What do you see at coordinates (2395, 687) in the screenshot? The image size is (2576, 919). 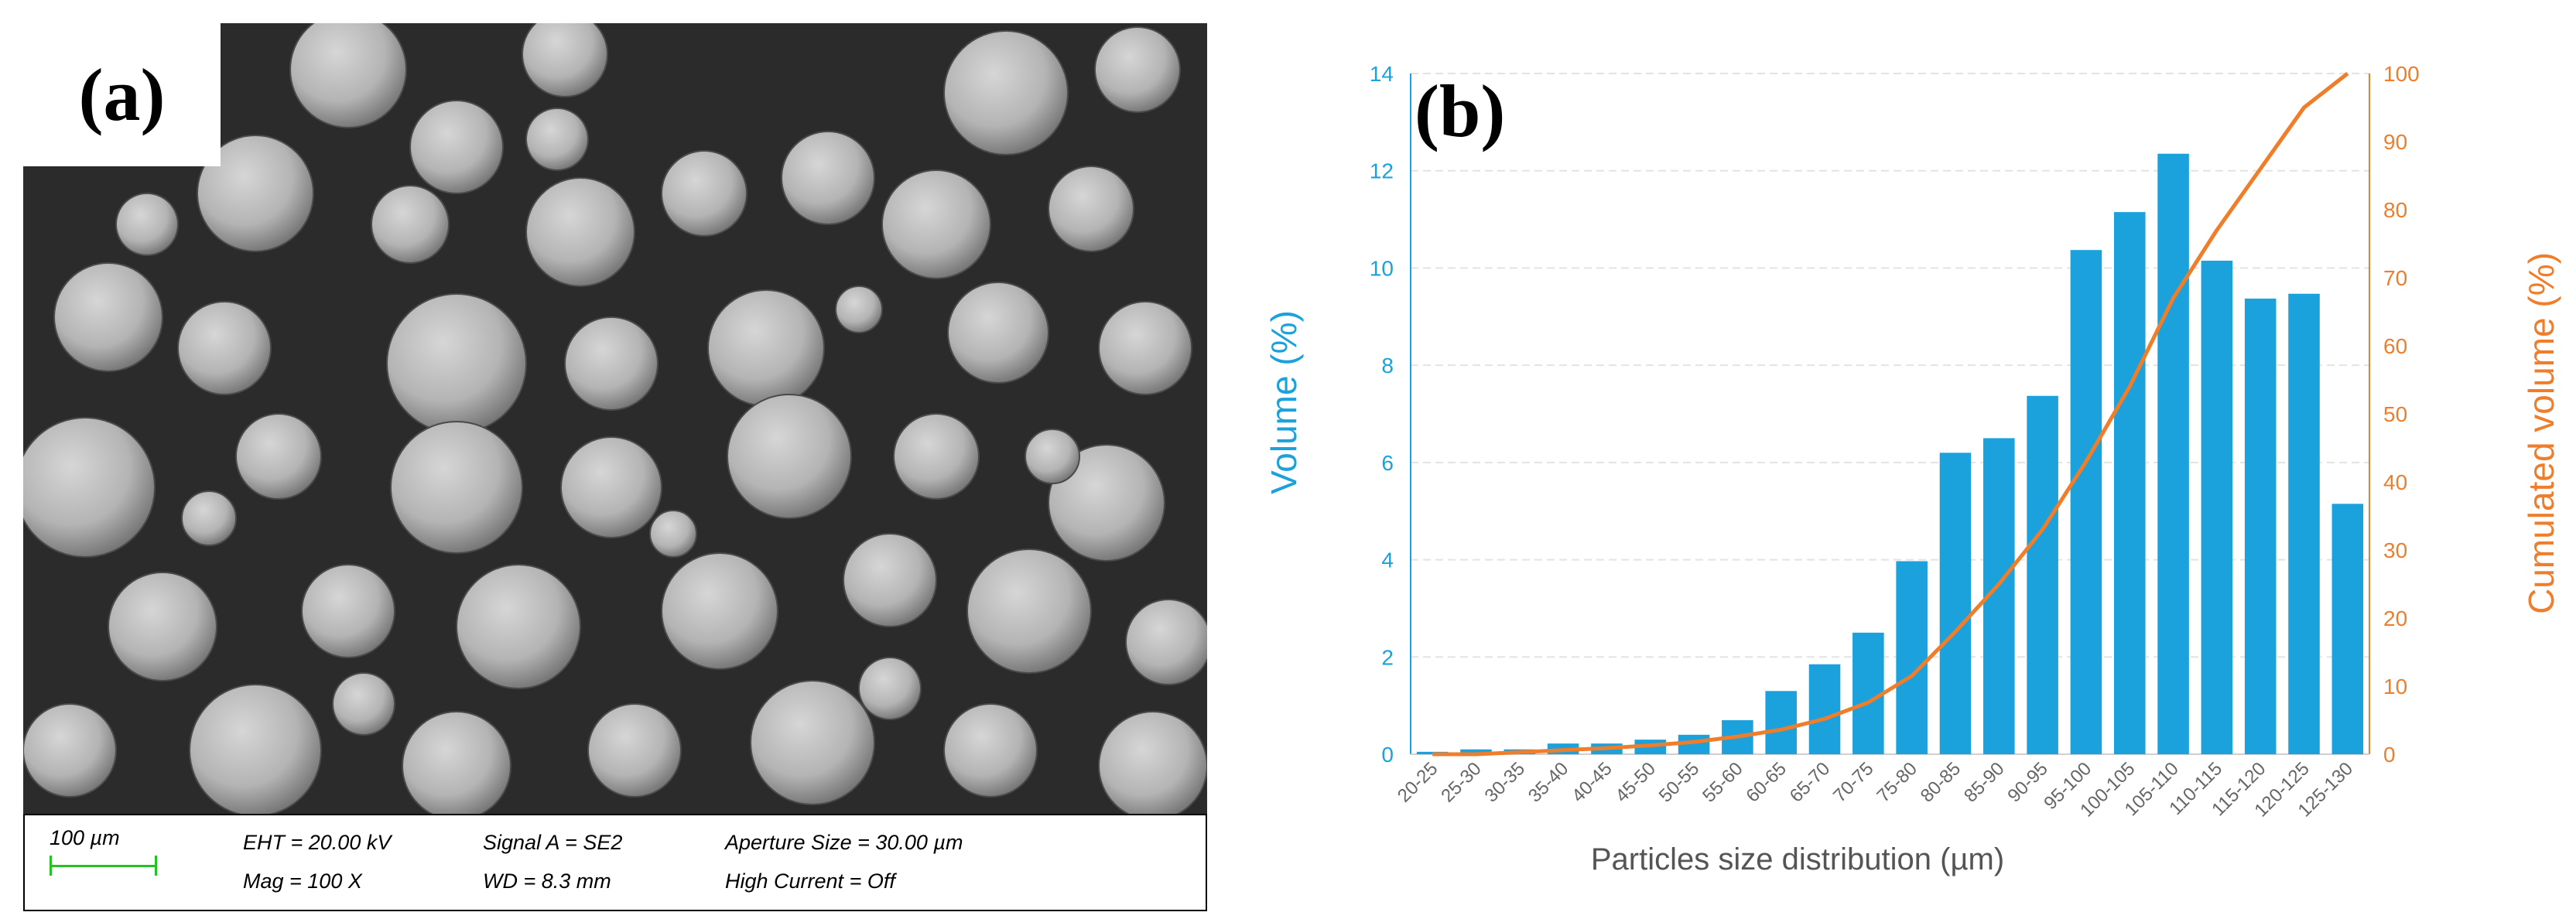 I see `y2-tick-label: 10` at bounding box center [2395, 687].